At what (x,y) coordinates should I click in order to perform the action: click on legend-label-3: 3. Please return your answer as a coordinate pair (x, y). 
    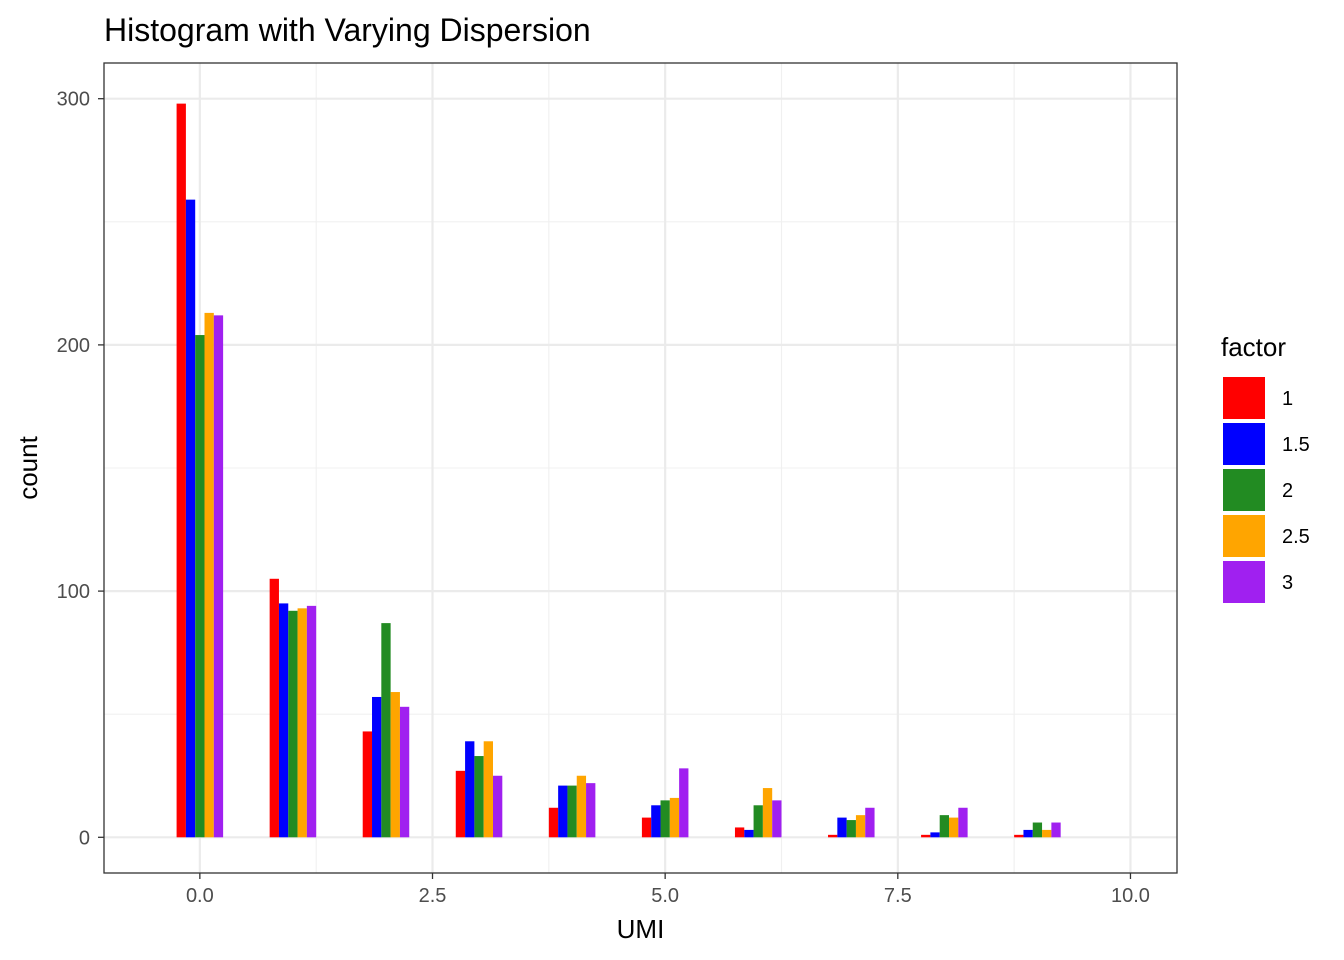
    Looking at the image, I should click on (1287, 583).